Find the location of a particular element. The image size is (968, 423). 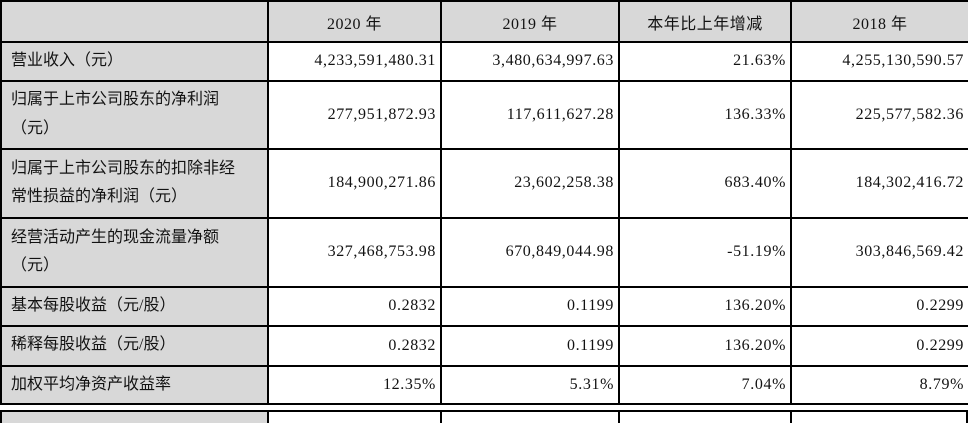

partial-next-row is located at coordinates (484, 416).